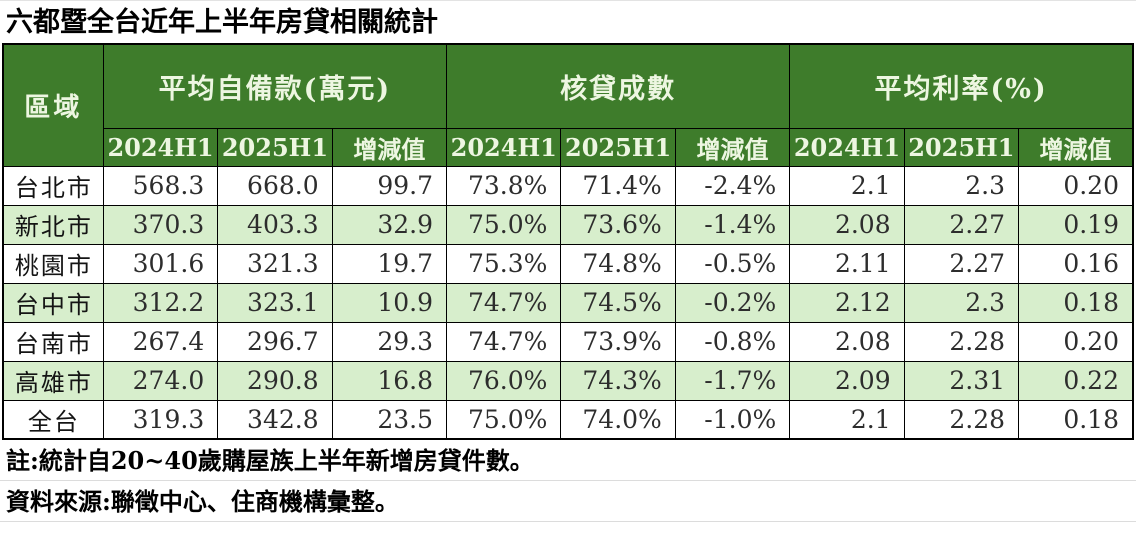 Image resolution: width=1136 pixels, height=539 pixels. I want to click on region-cell: 新北市, so click(53, 224).